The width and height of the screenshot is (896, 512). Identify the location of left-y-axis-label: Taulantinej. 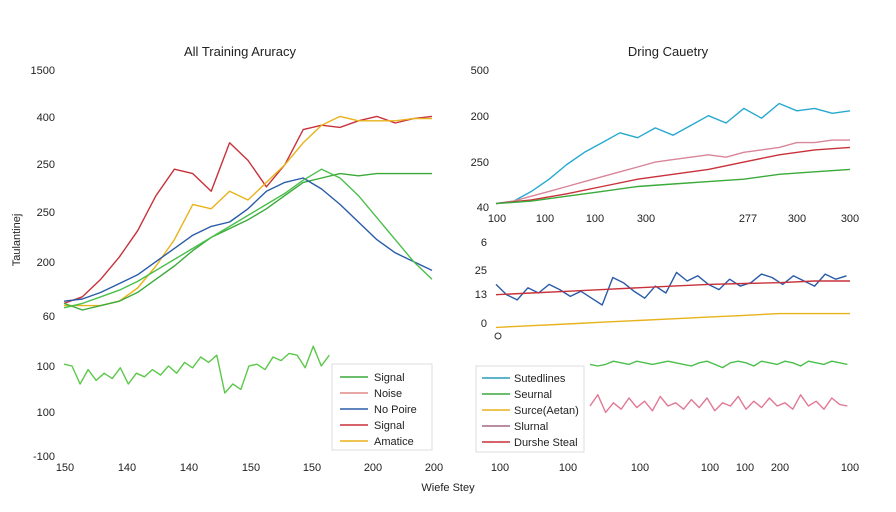
(17, 240).